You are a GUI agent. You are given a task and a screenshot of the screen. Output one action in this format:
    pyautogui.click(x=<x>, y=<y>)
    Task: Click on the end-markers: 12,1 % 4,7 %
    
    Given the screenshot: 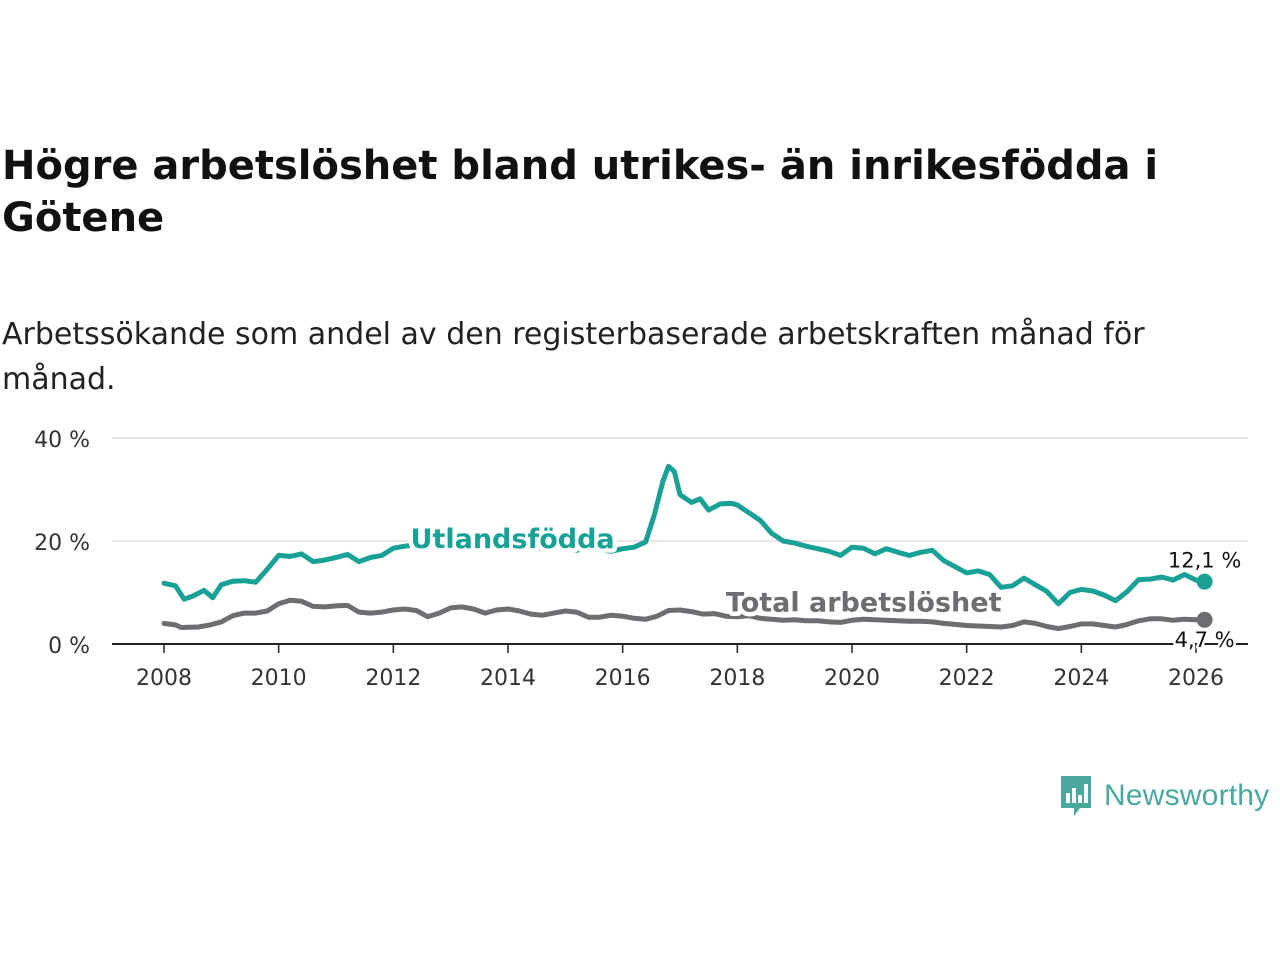 What is the action you would take?
    pyautogui.click(x=1204, y=600)
    